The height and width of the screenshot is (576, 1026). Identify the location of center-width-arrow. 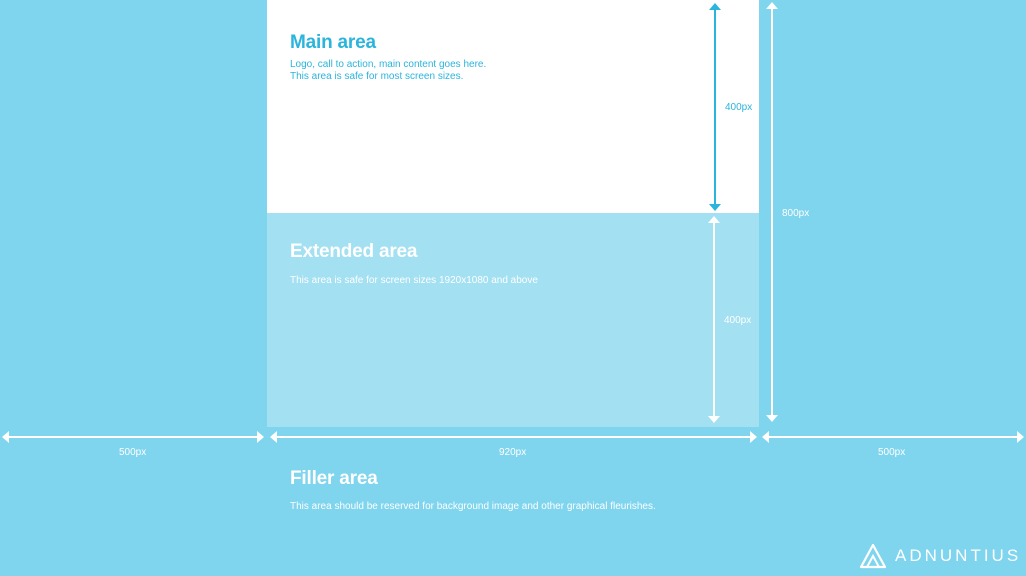
(513, 437).